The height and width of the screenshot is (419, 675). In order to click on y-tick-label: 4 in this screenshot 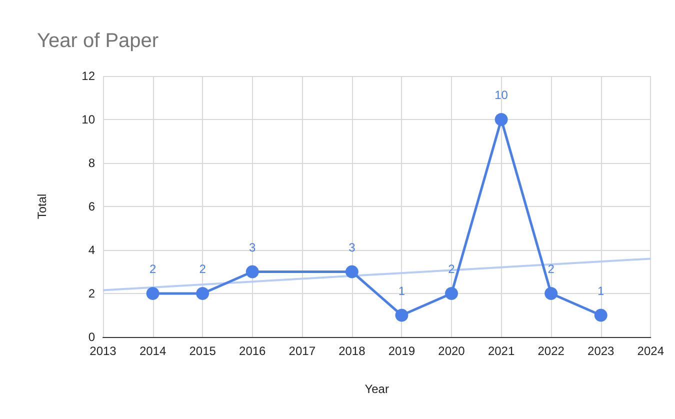, I will do `click(92, 250)`.